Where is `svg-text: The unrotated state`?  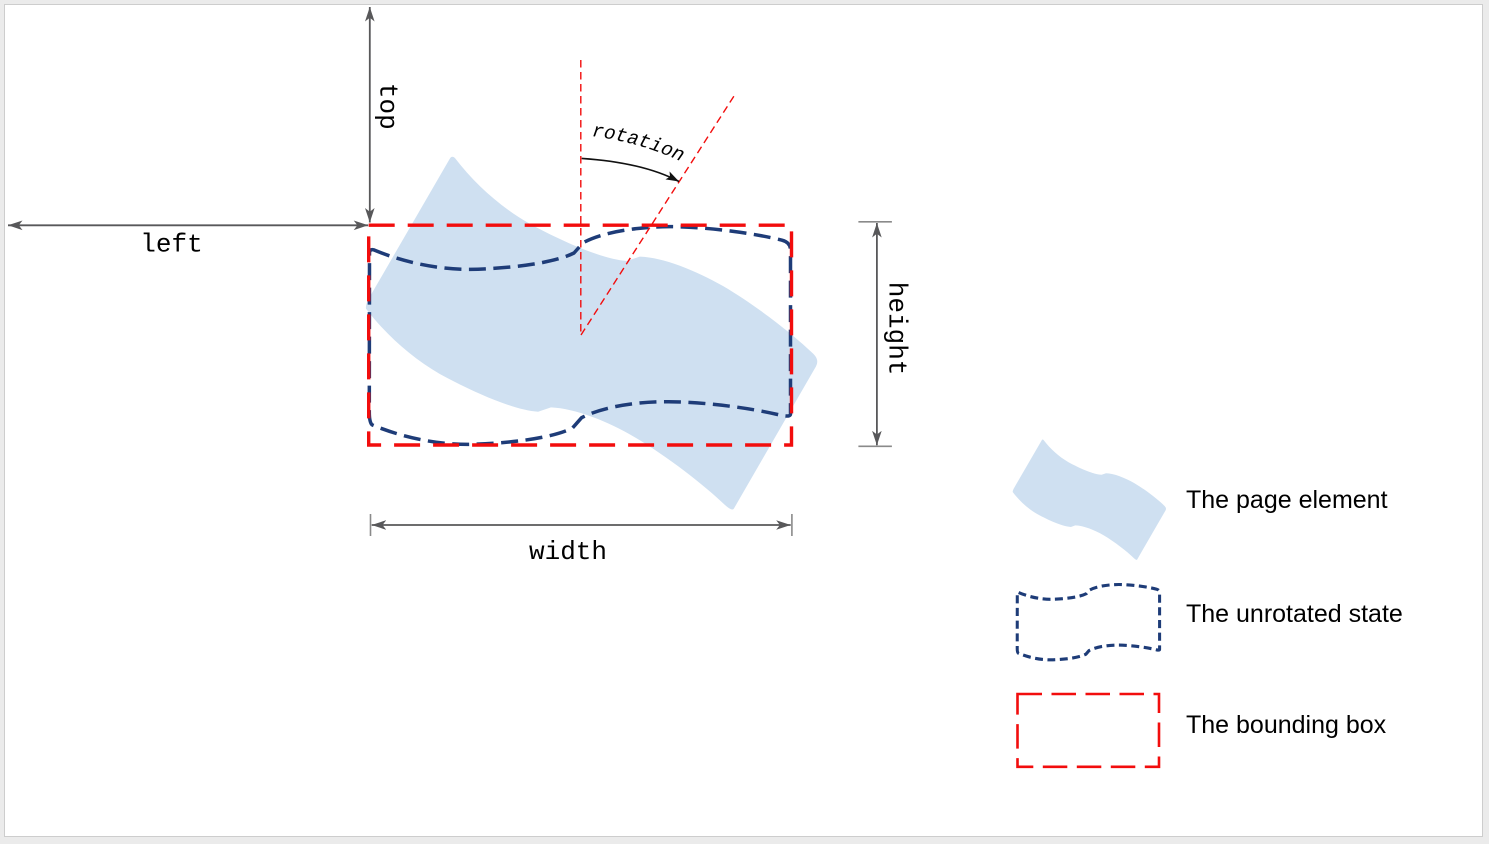 svg-text: The unrotated state is located at coordinates (1294, 614).